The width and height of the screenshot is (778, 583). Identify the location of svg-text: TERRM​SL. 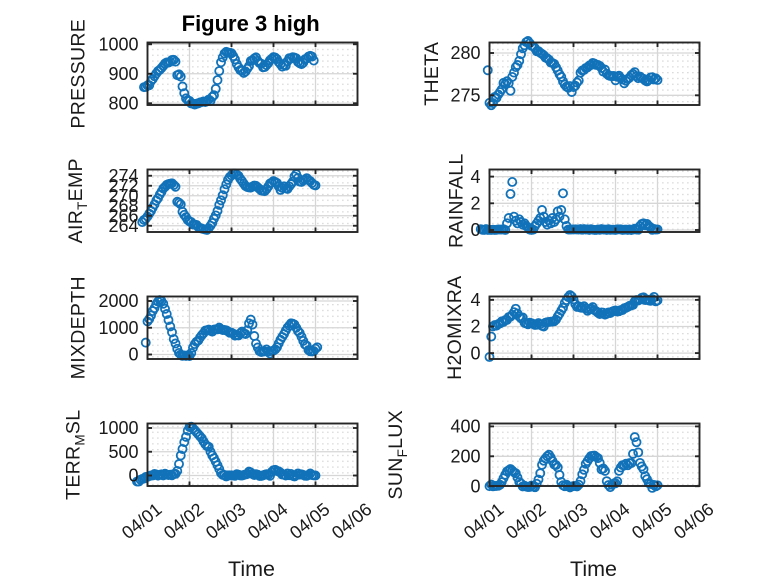
(75, 455).